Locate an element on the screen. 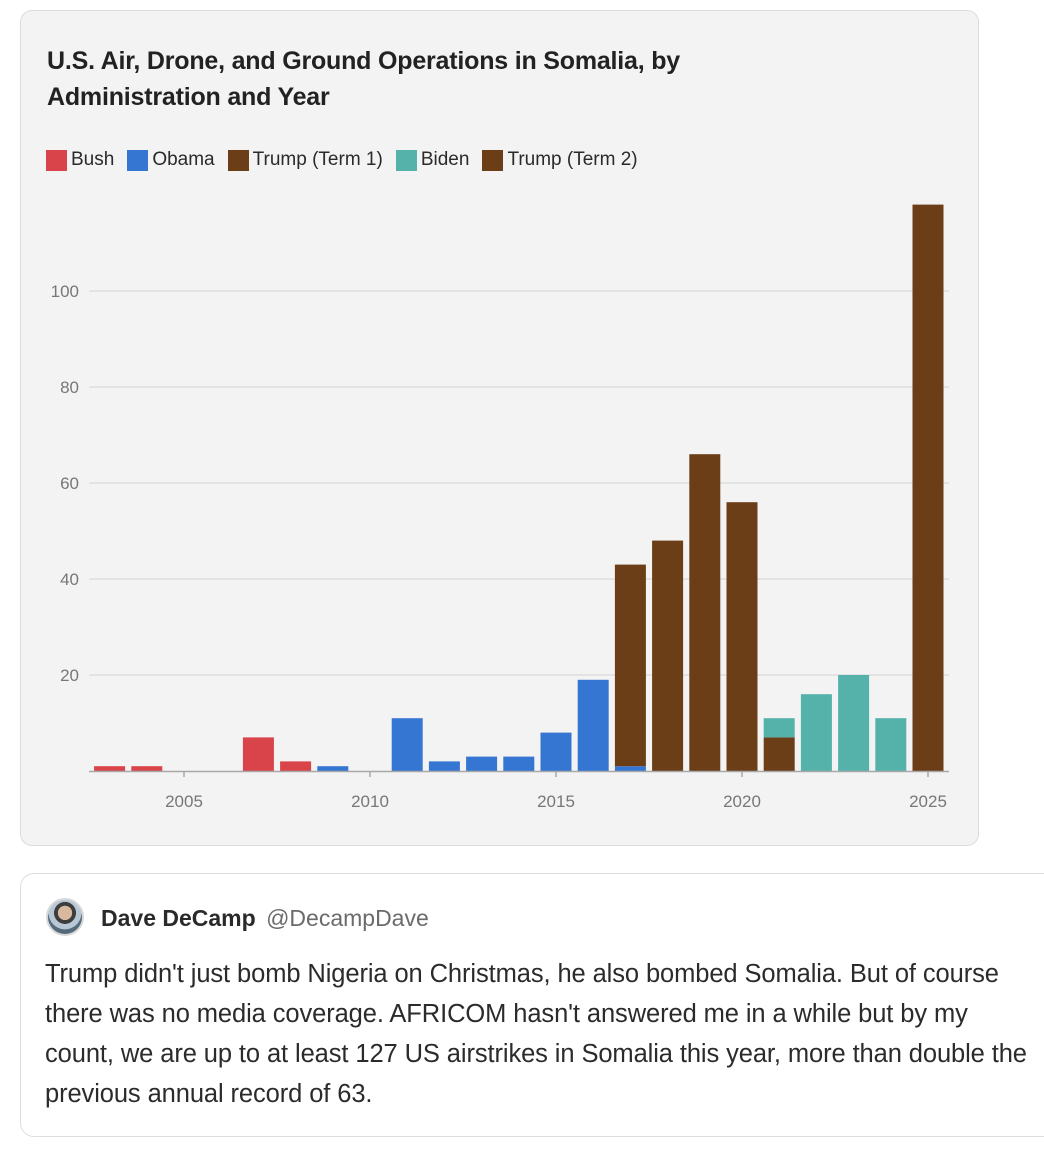 The height and width of the screenshot is (1150, 1044). bar-trump-term-1-2018 is located at coordinates (668, 655).